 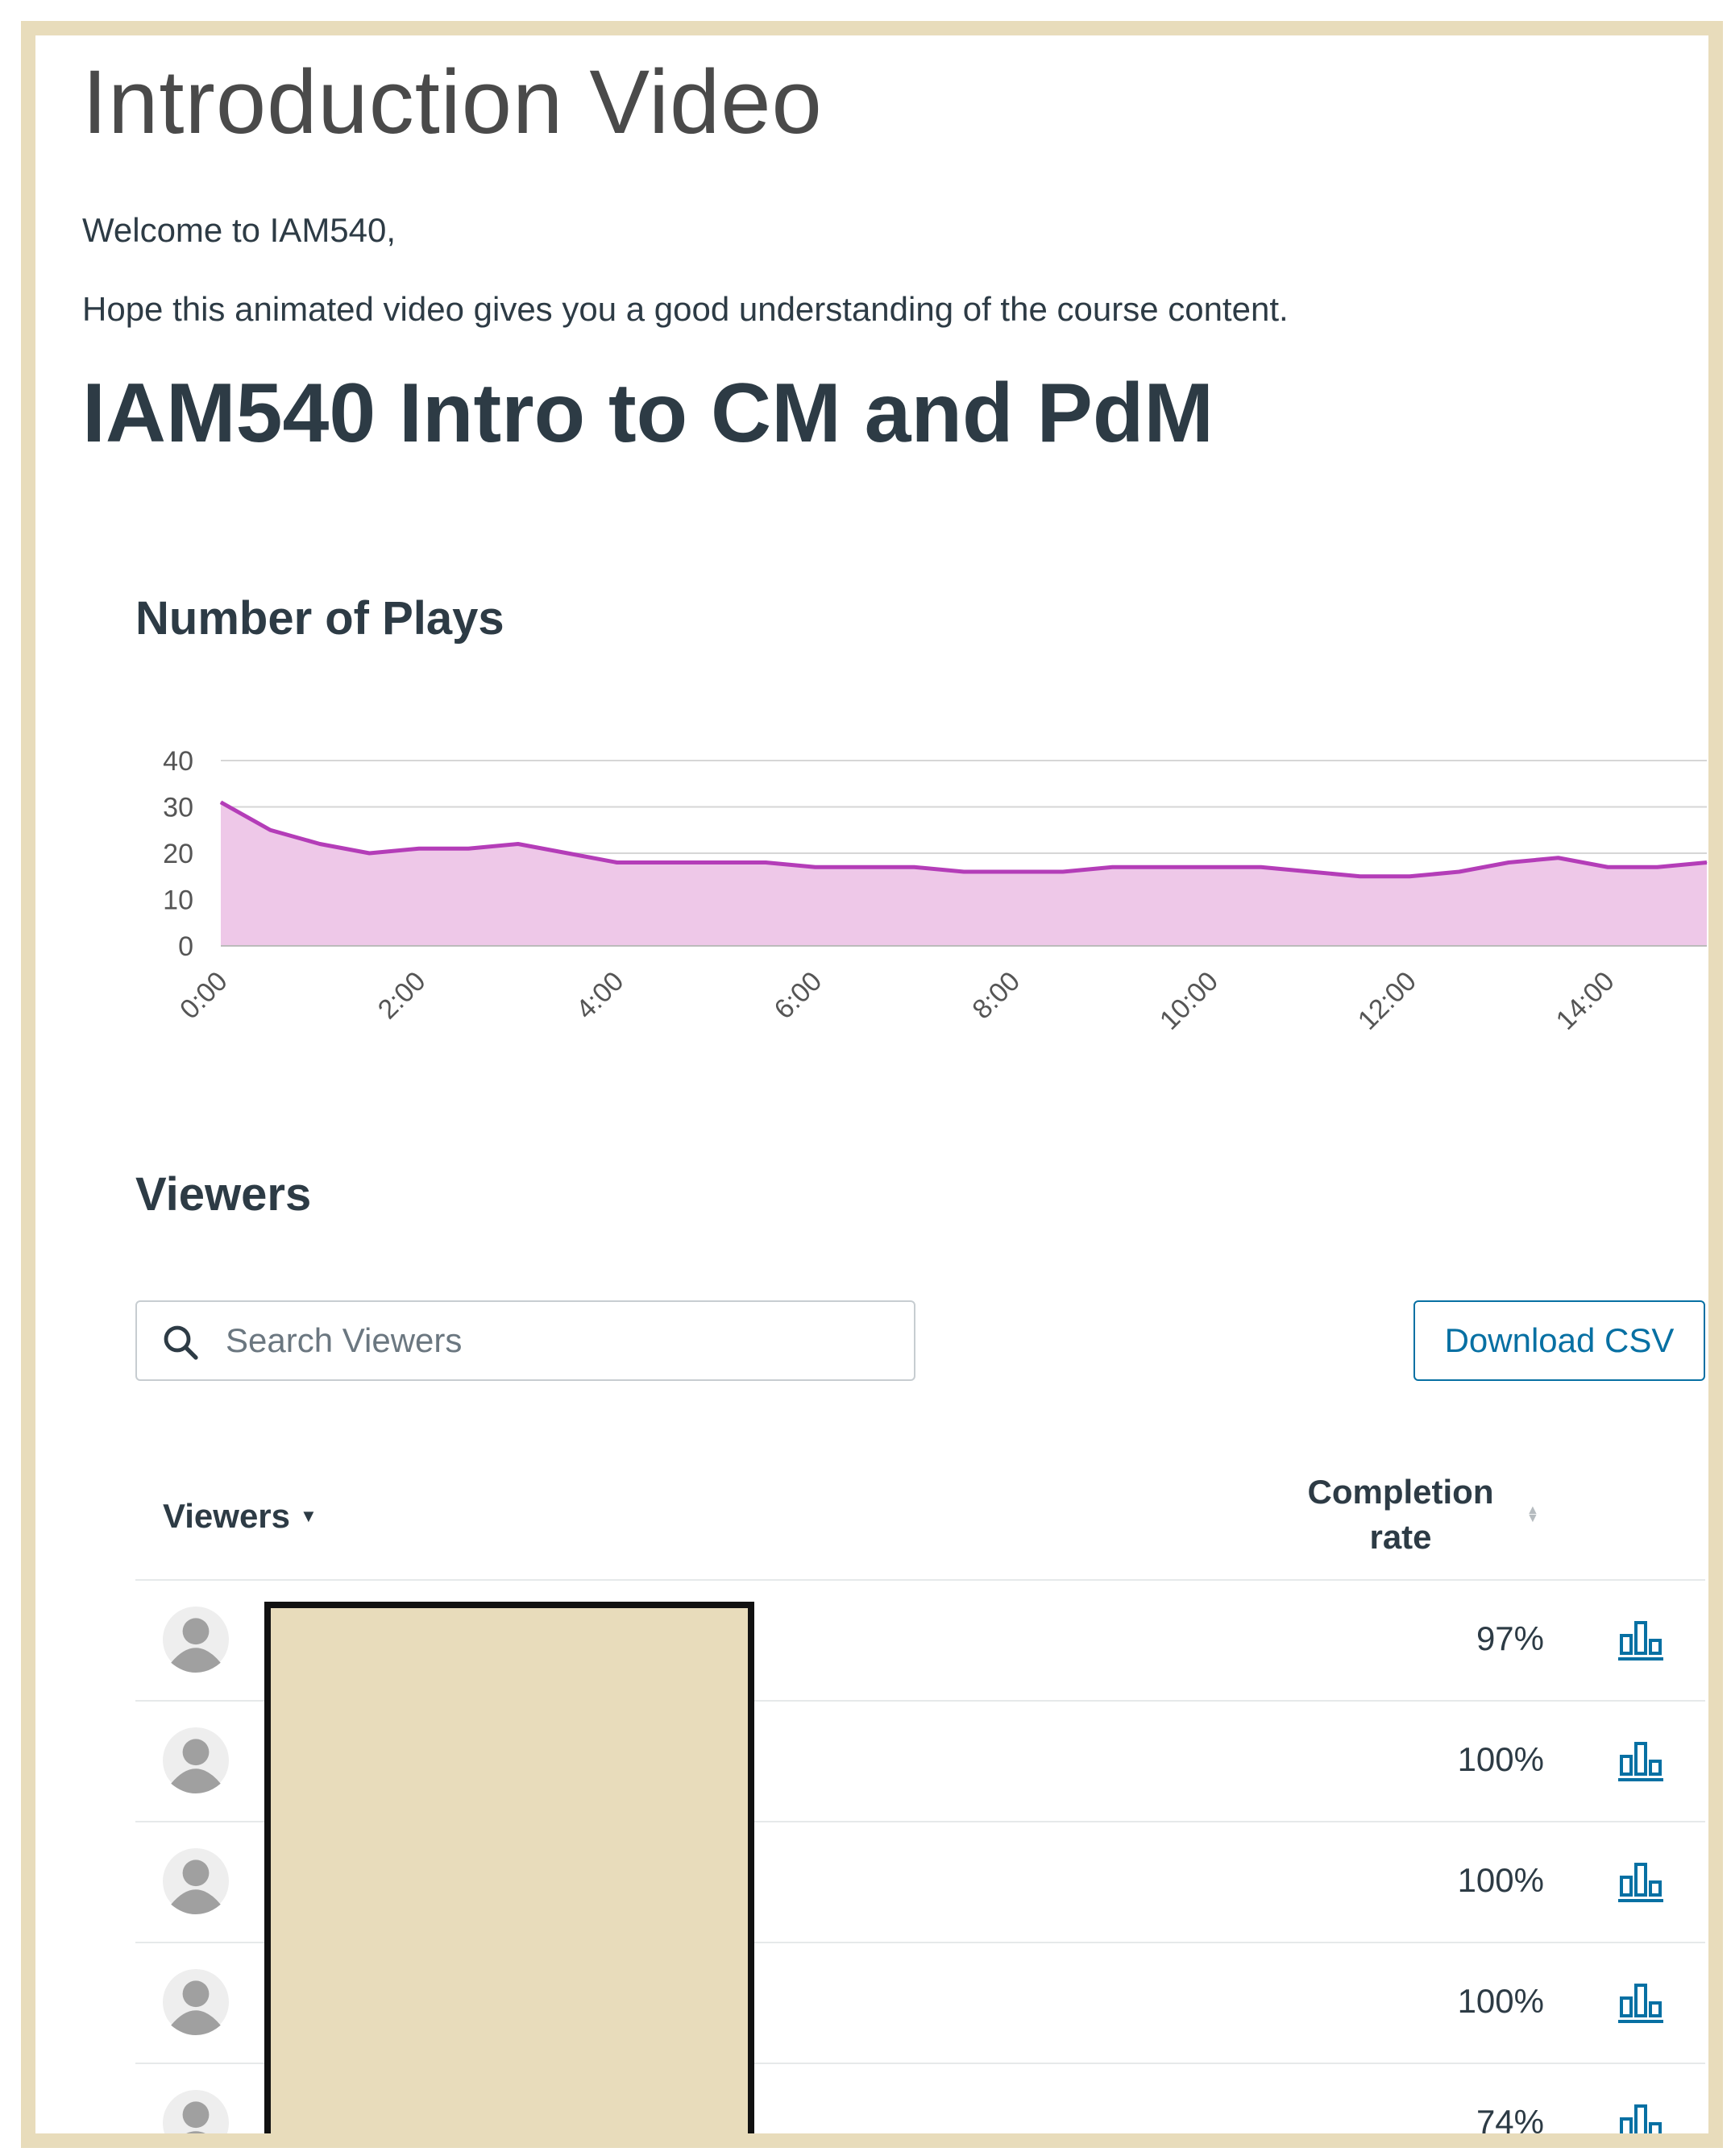 What do you see at coordinates (798, 996) in the screenshot?
I see `x-tick-label: 6:00` at bounding box center [798, 996].